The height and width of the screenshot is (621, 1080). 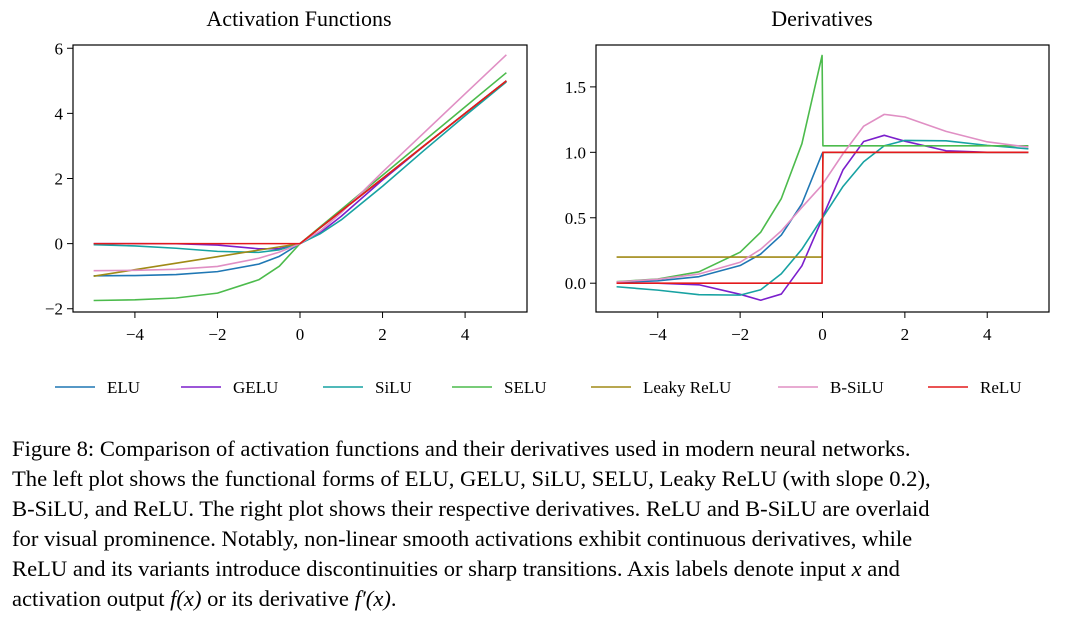 I want to click on legend-item-silu: SiLU, so click(x=367, y=387).